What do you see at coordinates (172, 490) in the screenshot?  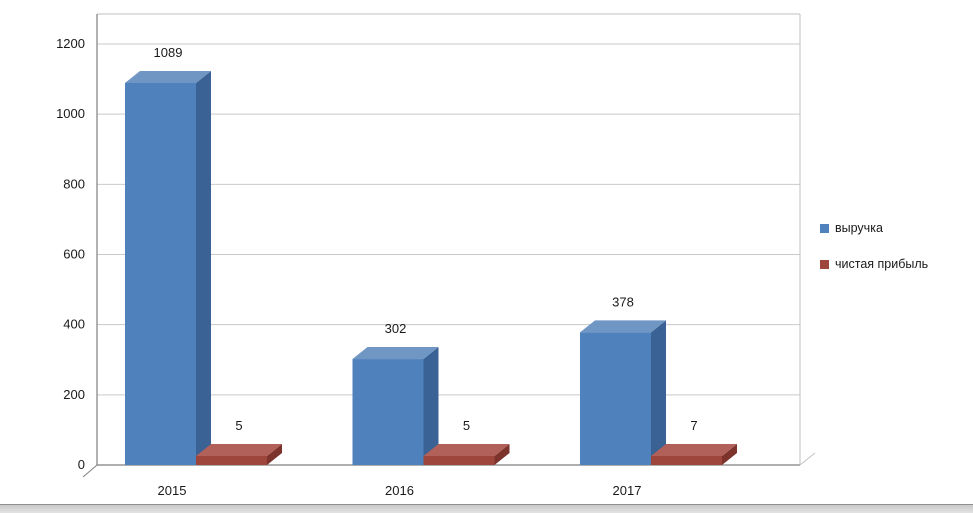 I see `x-category-label-2015: 2015` at bounding box center [172, 490].